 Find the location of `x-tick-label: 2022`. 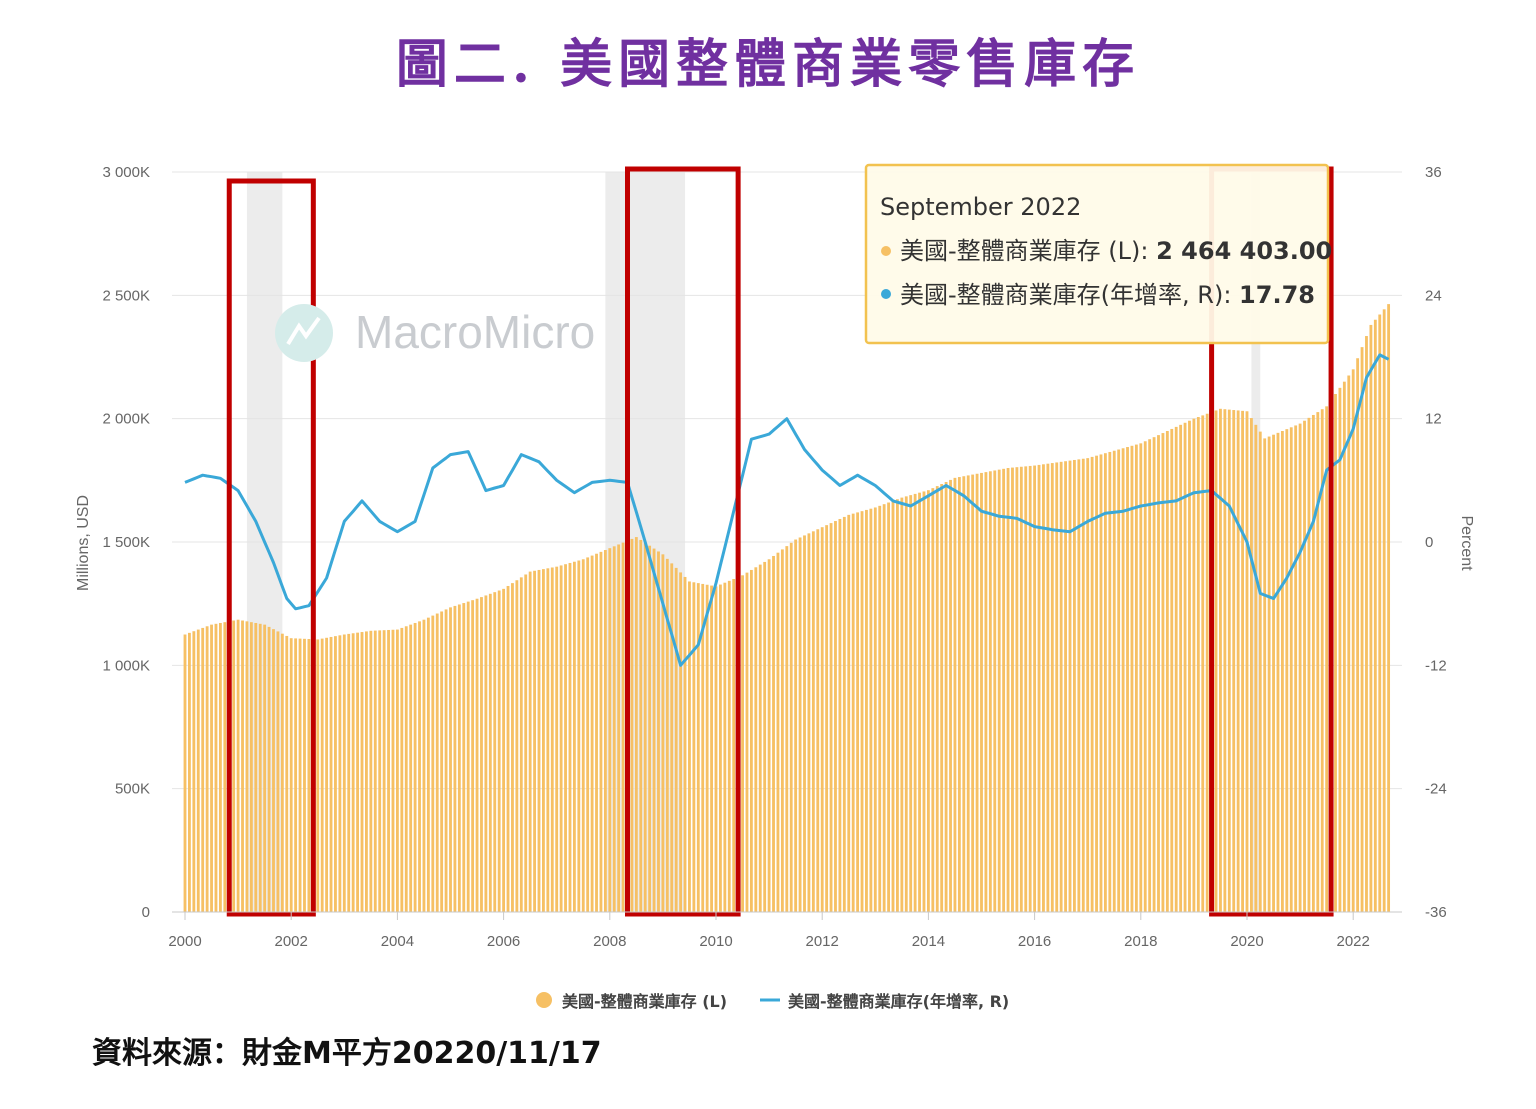

x-tick-label: 2022 is located at coordinates (1353, 941).